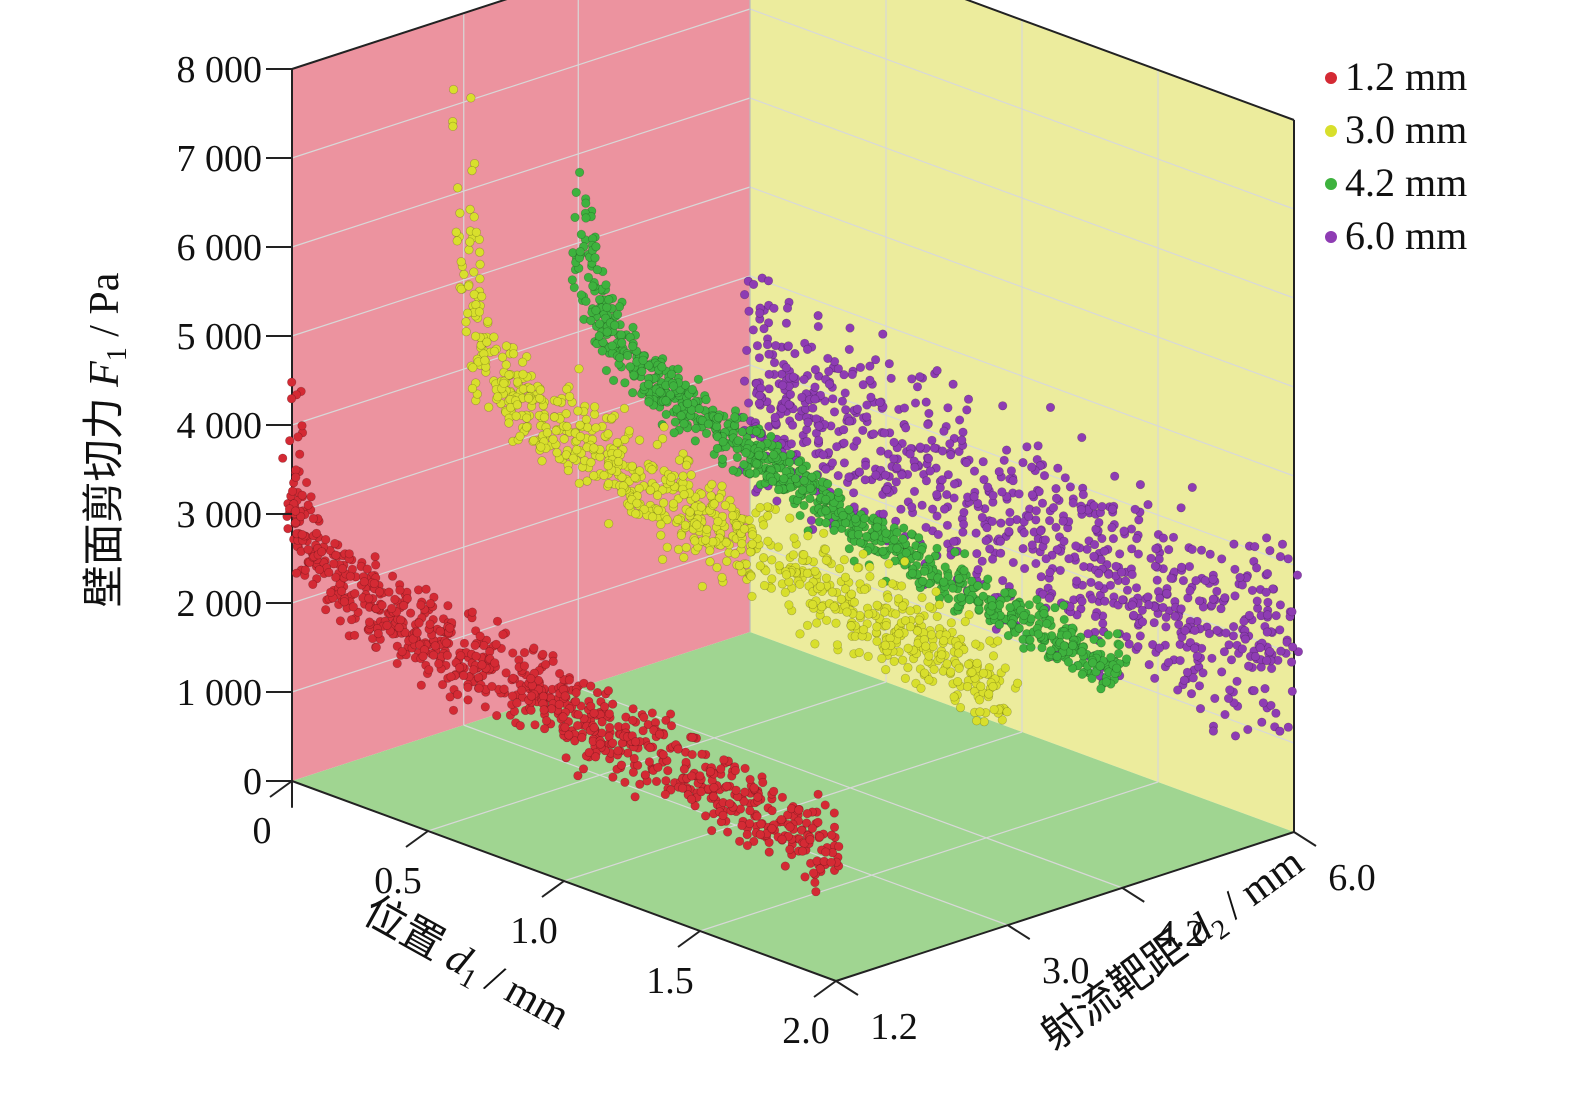 The height and width of the screenshot is (1094, 1575). I want to click on z-axis-title: 壁面剪切力 F1 / Pa, so click(107, 439).